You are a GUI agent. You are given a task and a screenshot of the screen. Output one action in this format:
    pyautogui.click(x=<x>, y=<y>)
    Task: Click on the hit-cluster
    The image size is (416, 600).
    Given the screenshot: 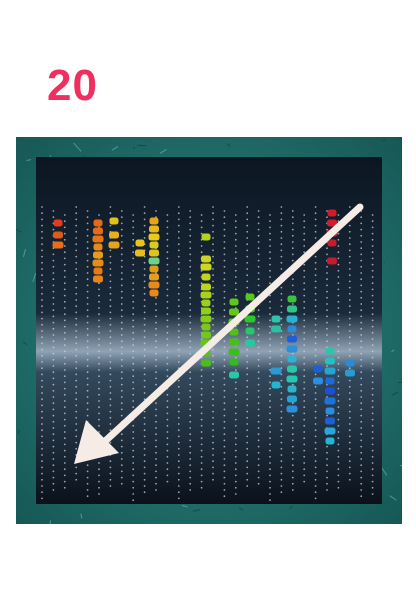 What is the action you would take?
    pyautogui.click(x=140, y=248)
    